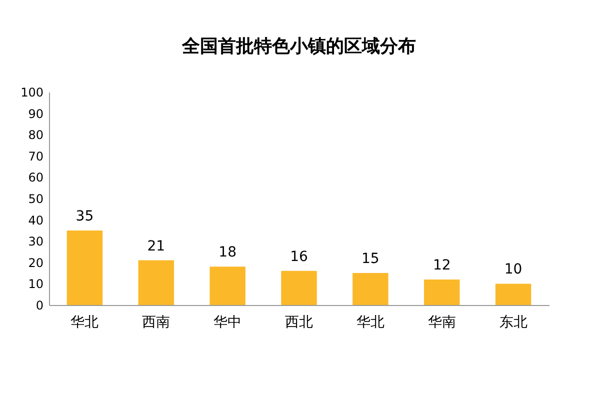  What do you see at coordinates (442, 322) in the screenshot?
I see `x-tick-label: 华南` at bounding box center [442, 322].